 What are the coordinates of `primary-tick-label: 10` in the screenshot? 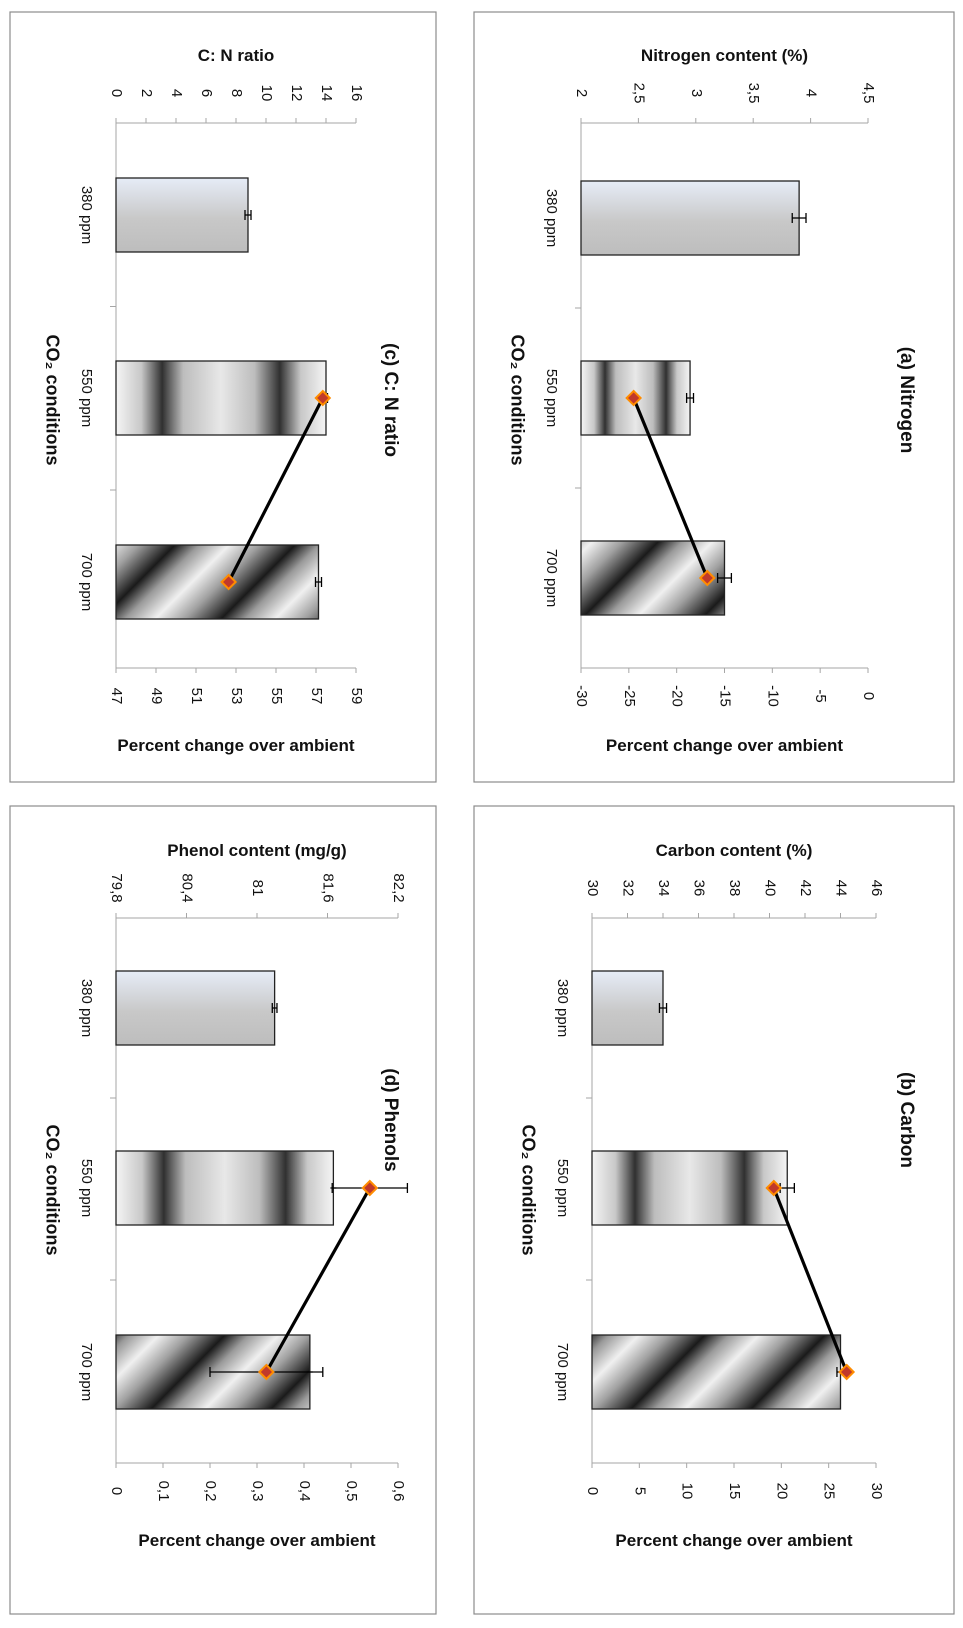 It's located at (266, 93).